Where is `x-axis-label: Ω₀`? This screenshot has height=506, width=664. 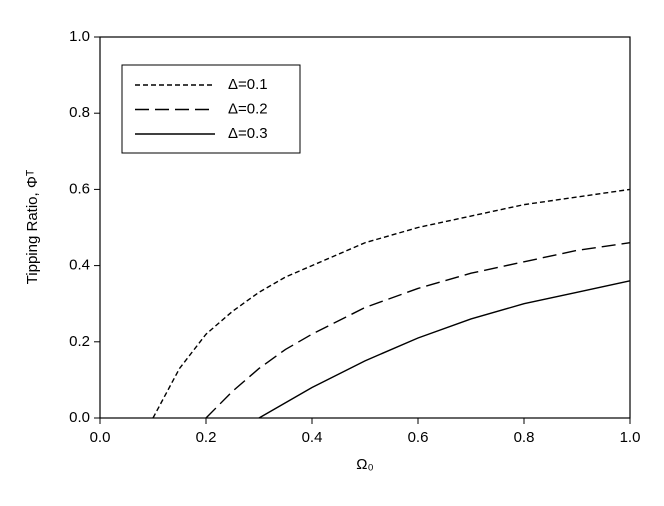
x-axis-label: Ω₀ is located at coordinates (364, 464).